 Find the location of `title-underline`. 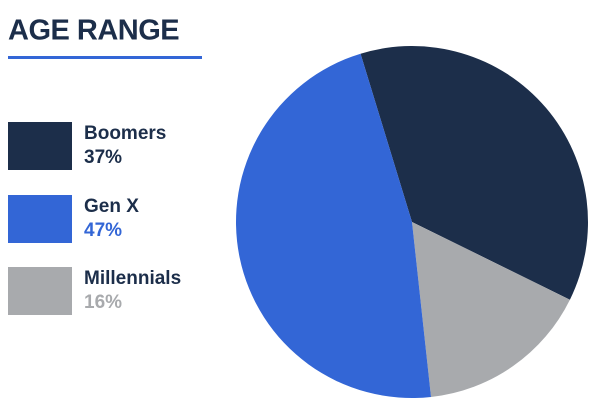

title-underline is located at coordinates (105, 57).